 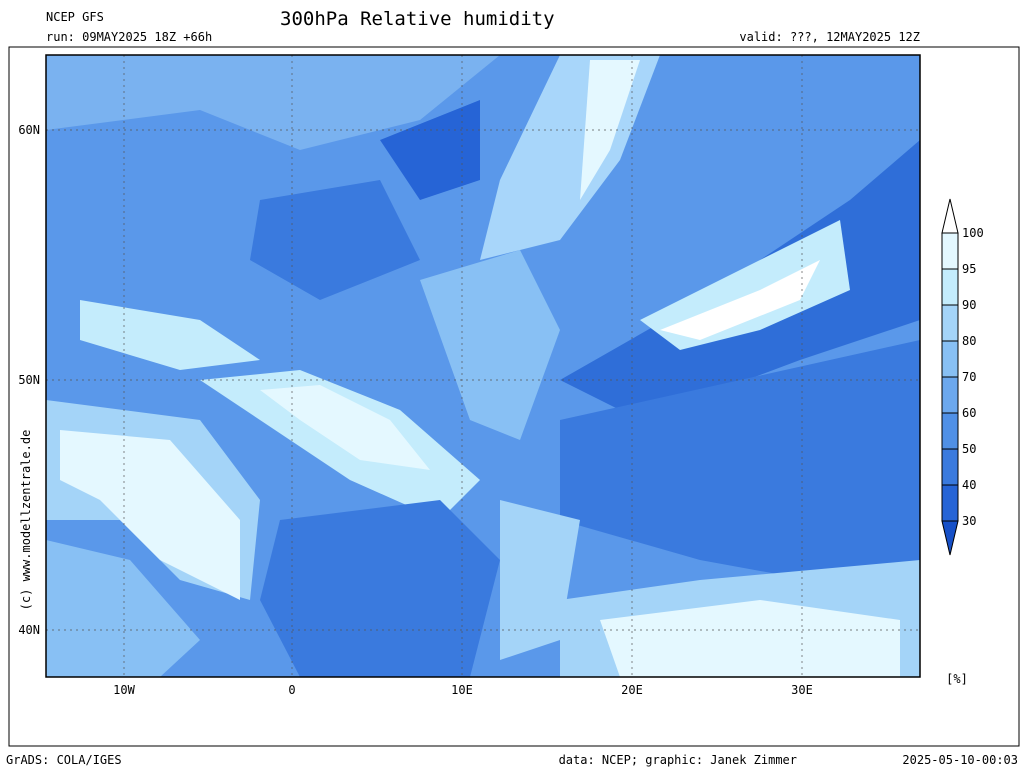 What do you see at coordinates (678, 760) in the screenshot?
I see `footer-center: data: NCEP; graphic: Janek Zimmer` at bounding box center [678, 760].